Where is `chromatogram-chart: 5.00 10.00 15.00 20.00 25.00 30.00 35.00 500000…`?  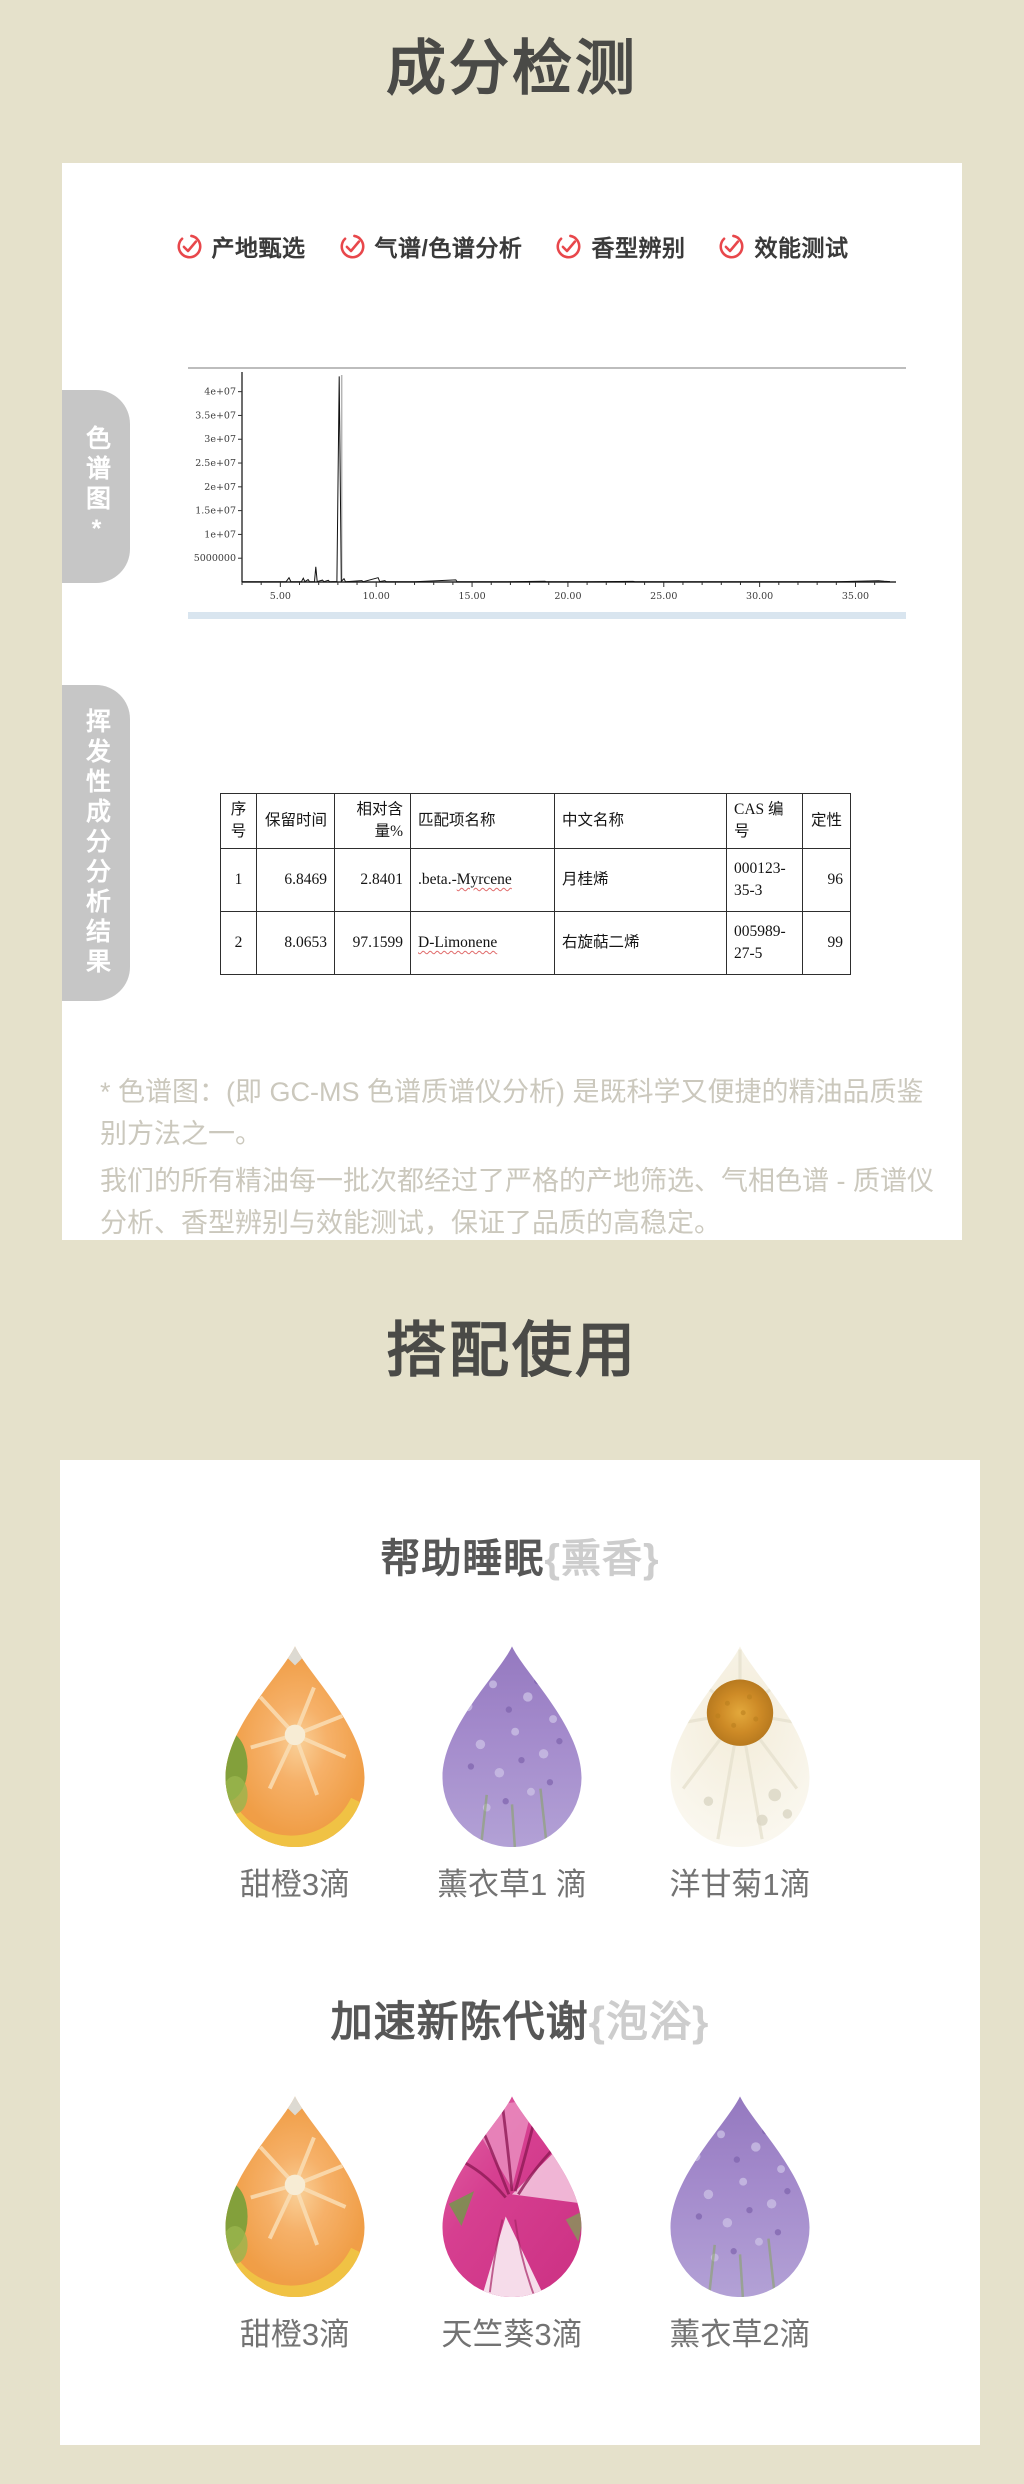 chromatogram-chart: 5.00 10.00 15.00 20.00 25.00 30.00 35.00 500000… is located at coordinates (545, 487).